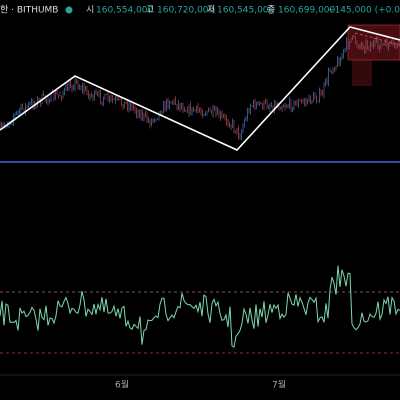 This screenshot has width=400, height=400. What do you see at coordinates (29, 10) in the screenshot?
I see `symbol: 한 · BITHUMB` at bounding box center [29, 10].